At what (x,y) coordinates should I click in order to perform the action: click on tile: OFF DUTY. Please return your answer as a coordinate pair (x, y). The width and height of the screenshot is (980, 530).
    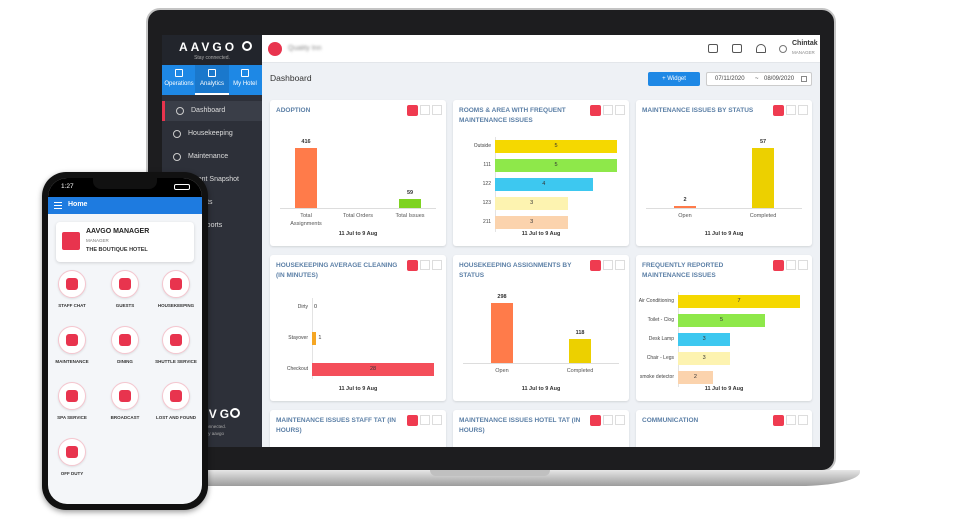
    Looking at the image, I should click on (73, 463).